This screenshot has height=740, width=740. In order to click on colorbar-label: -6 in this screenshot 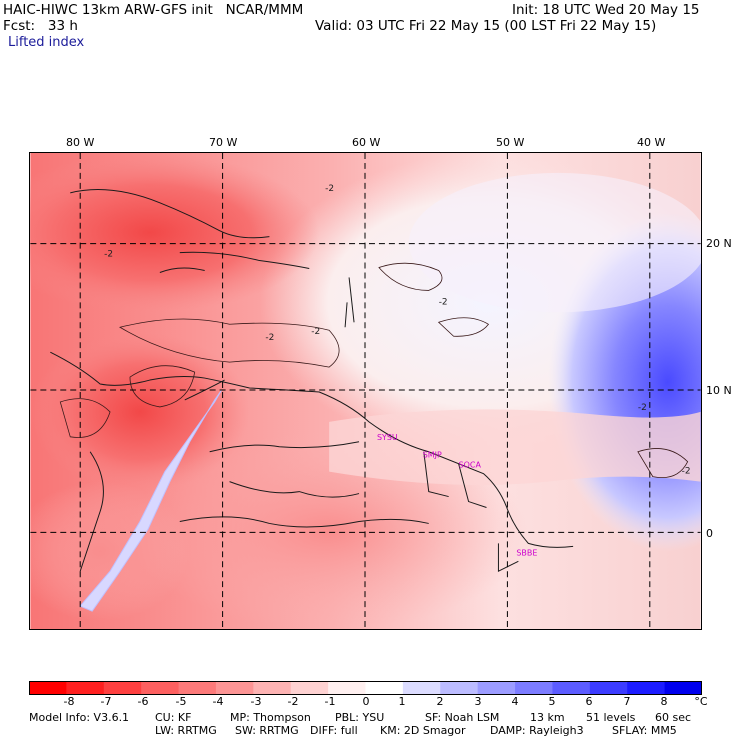, I will do `click(143, 701)`.